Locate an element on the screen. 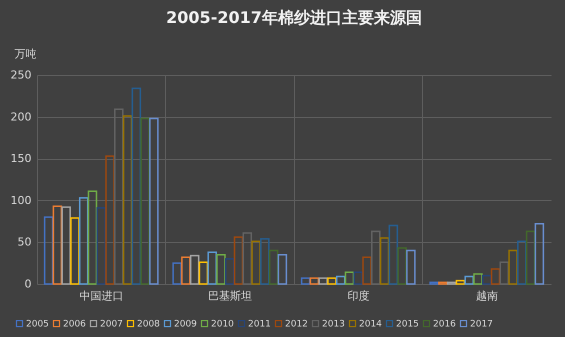 The width and height of the screenshot is (565, 337). legend-label: 2014 is located at coordinates (370, 325).